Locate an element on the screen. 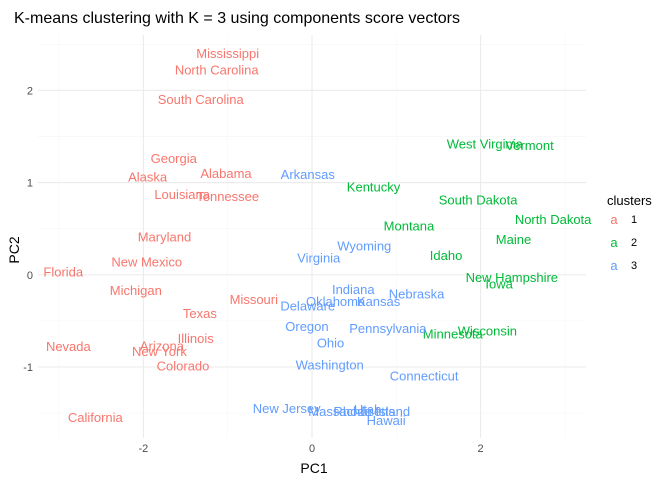  x-axis-title: PC1 is located at coordinates (313, 468).